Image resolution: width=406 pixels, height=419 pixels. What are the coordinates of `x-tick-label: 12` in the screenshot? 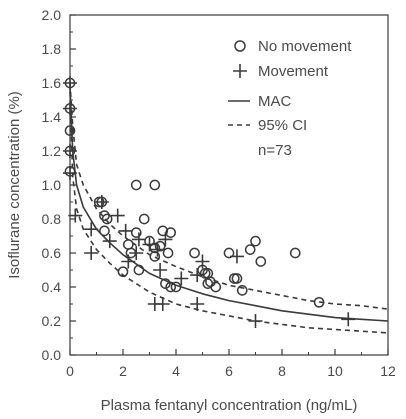 It's located at (388, 371).